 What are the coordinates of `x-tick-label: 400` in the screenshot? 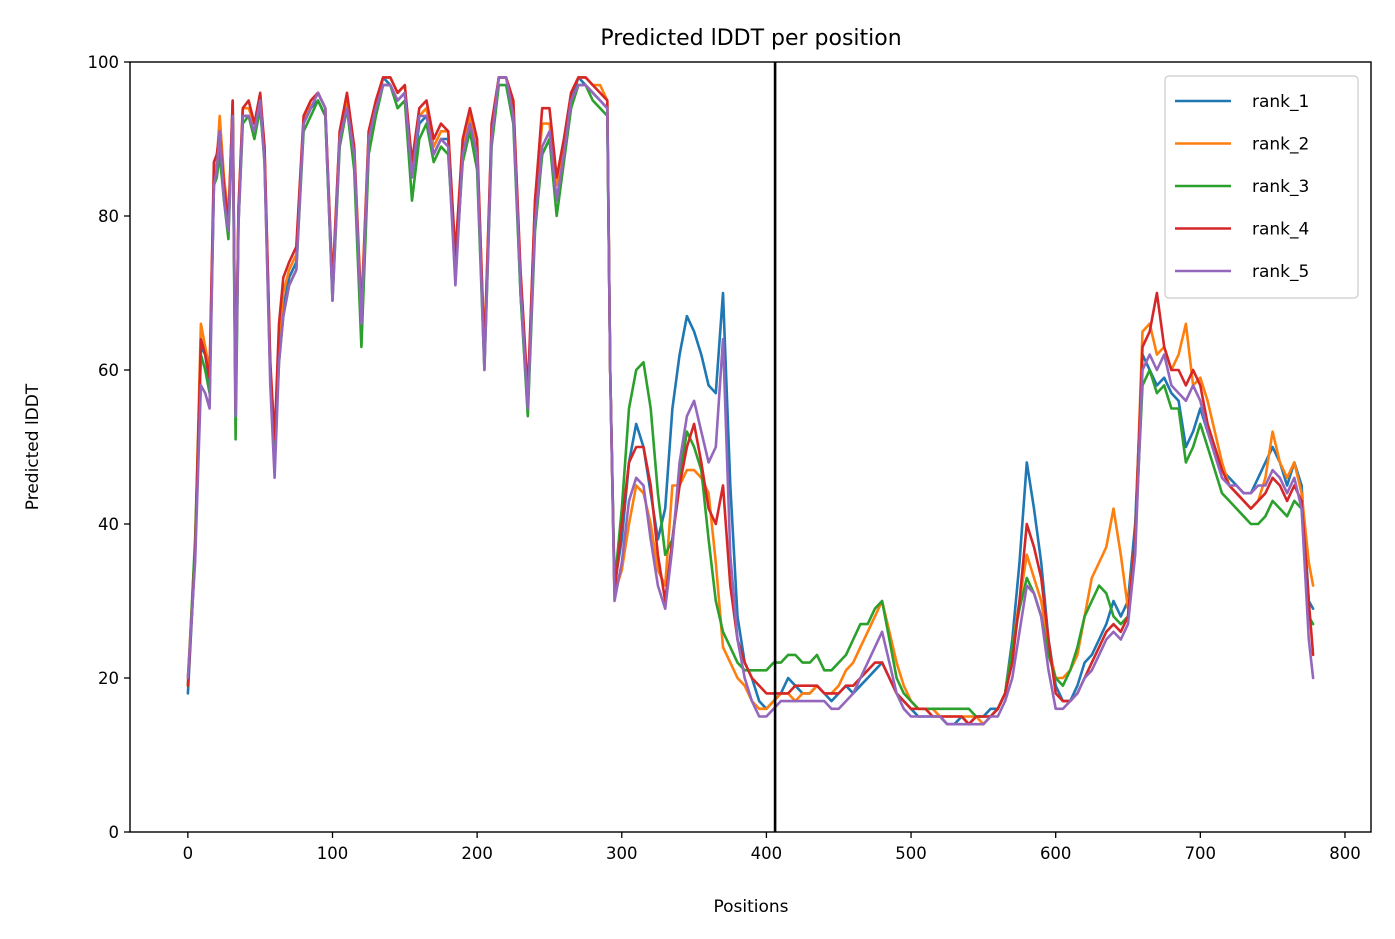 It's located at (767, 853).